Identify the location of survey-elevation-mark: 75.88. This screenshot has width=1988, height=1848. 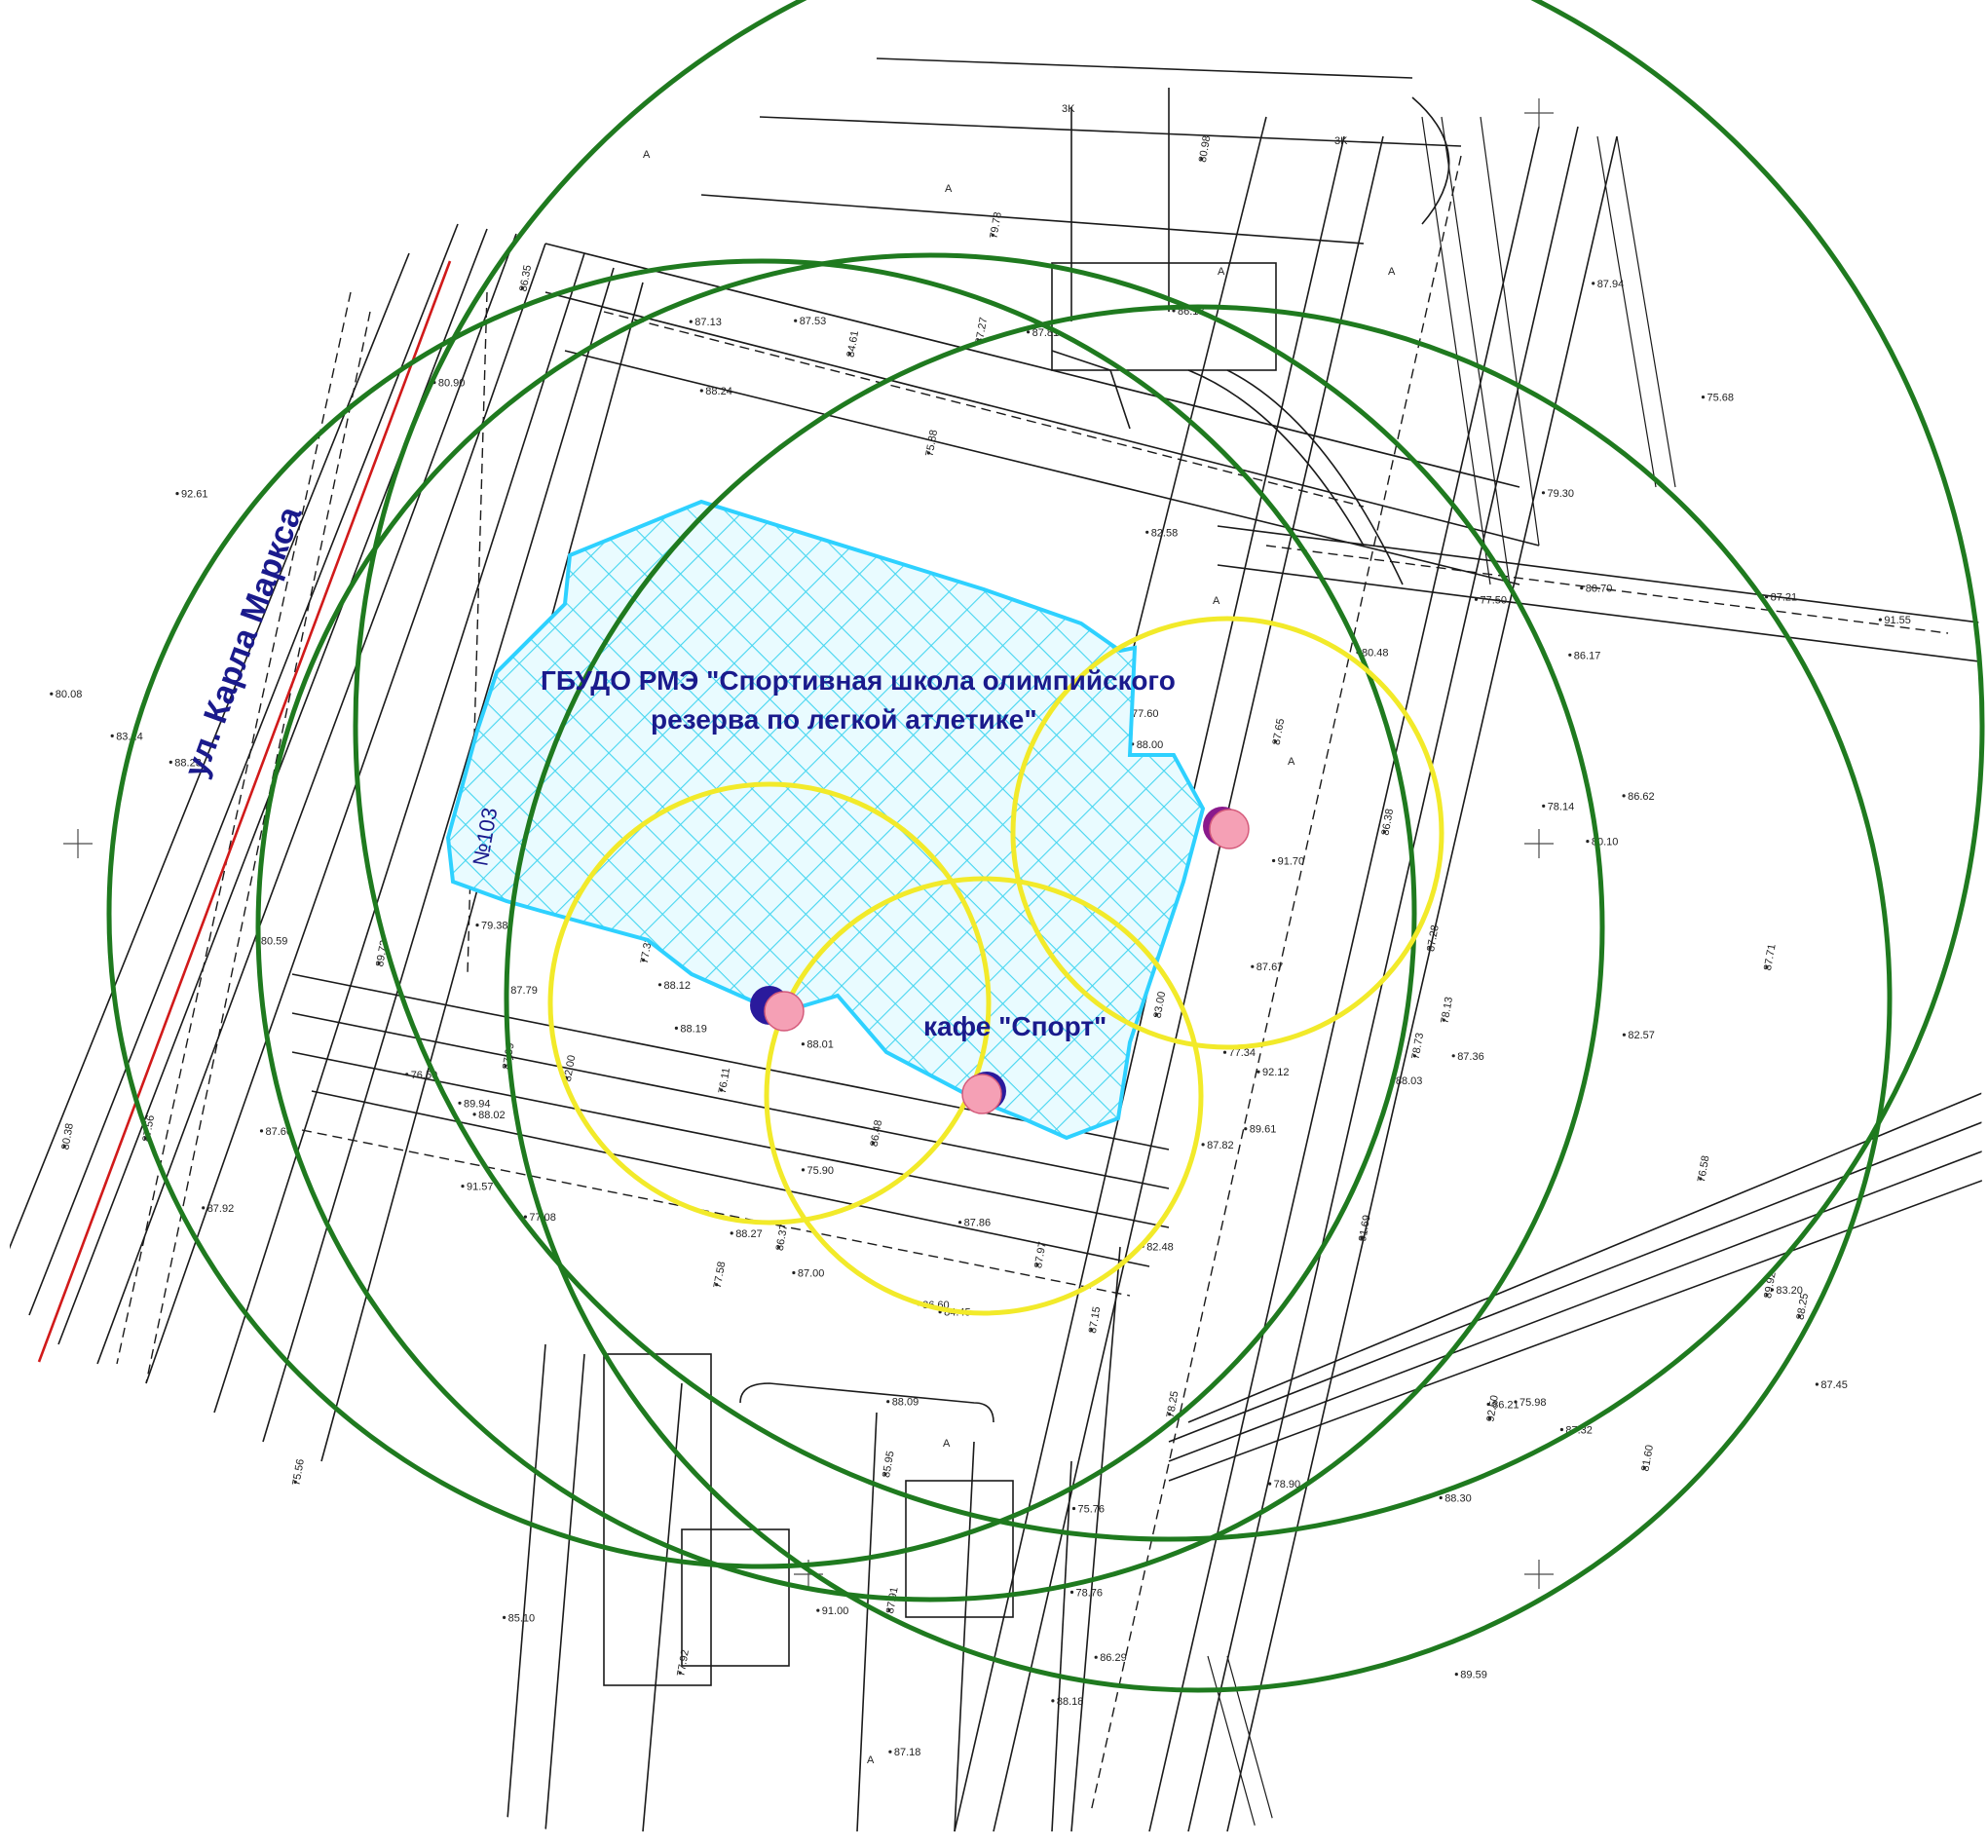
(932, 443).